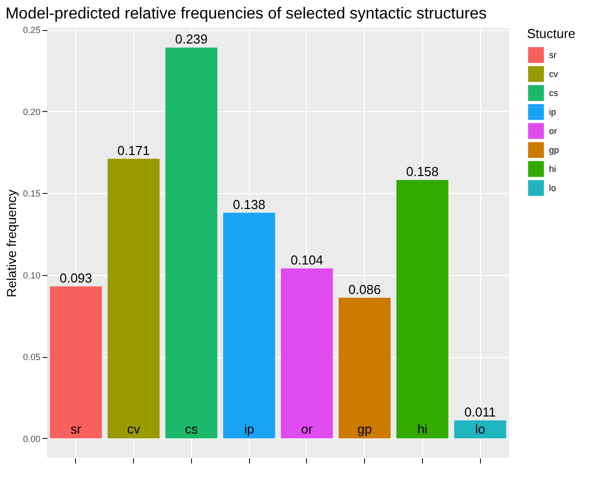 This screenshot has height=479, width=594. What do you see at coordinates (249, 204) in the screenshot?
I see `data-label: 0.138` at bounding box center [249, 204].